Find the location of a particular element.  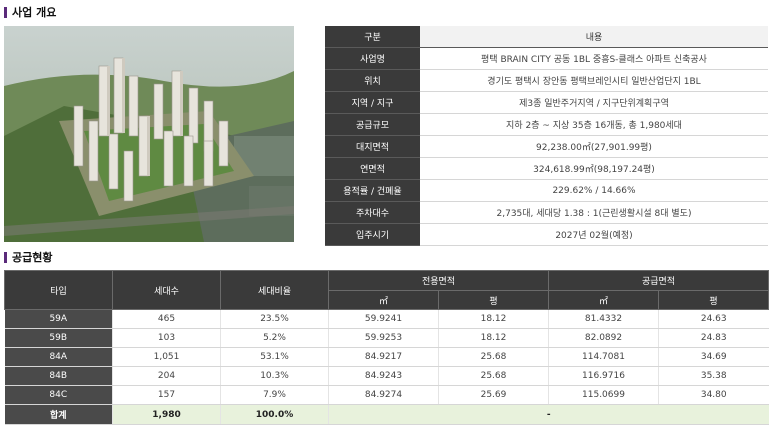

ratio-cell: 10.3% is located at coordinates (274, 376).